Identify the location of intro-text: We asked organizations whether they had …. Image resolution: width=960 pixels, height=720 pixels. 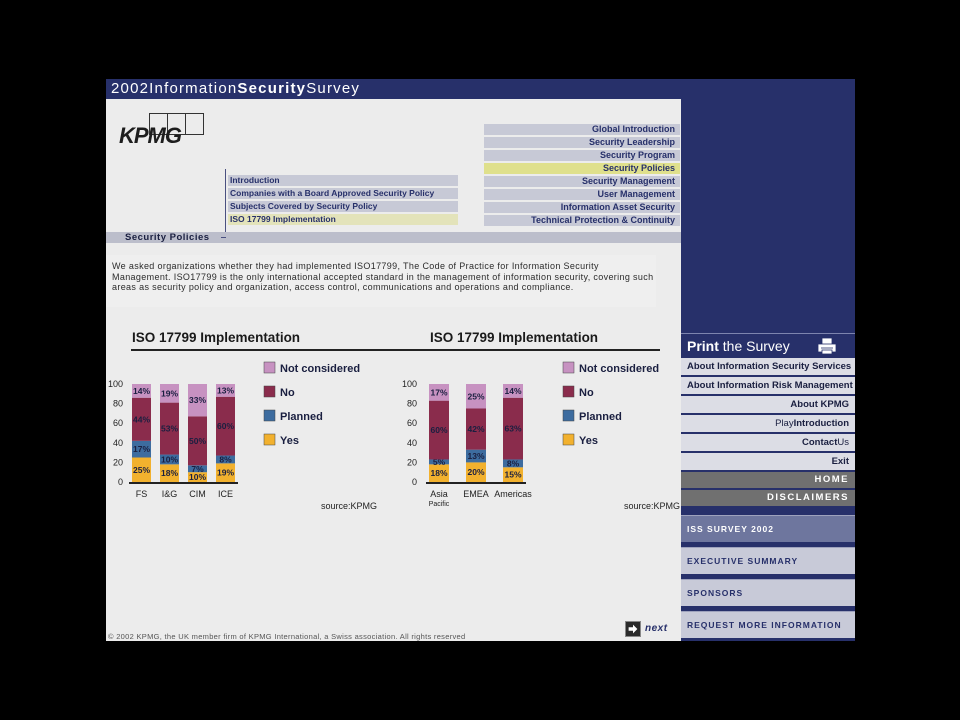
(383, 277).